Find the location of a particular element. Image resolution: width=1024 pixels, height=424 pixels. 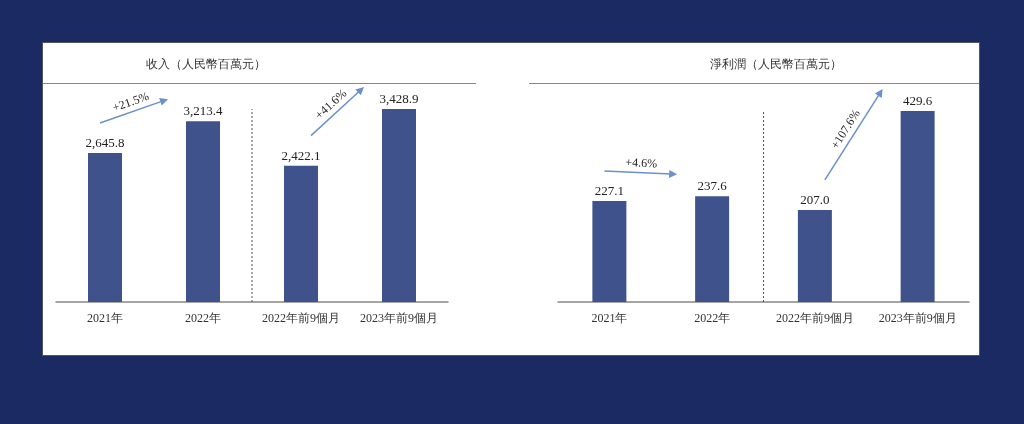

data-label: 3,428.9 is located at coordinates (399, 98).